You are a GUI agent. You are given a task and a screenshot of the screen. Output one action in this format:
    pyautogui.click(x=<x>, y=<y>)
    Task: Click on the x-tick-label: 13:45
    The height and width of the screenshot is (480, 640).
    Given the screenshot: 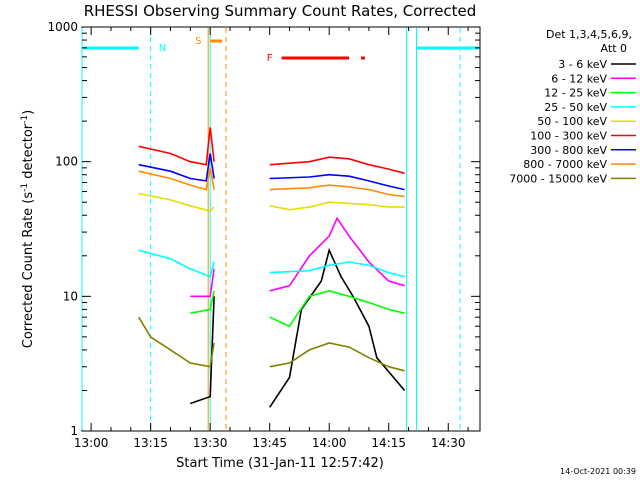 What is the action you would take?
    pyautogui.click(x=269, y=443)
    